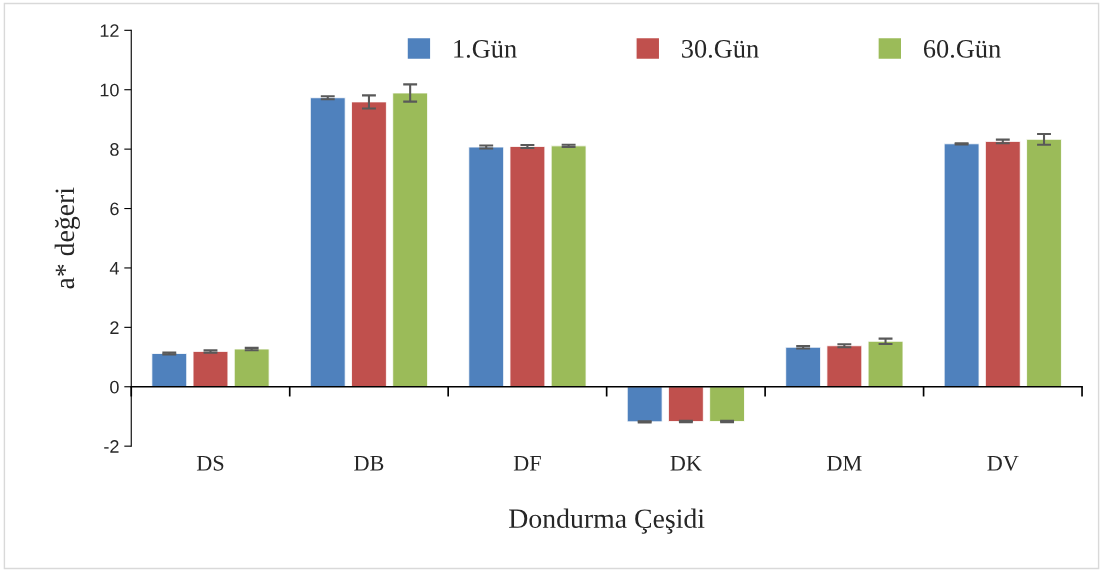 The width and height of the screenshot is (1103, 572). What do you see at coordinates (720, 48) in the screenshot?
I see `legend-label: 30.Gün` at bounding box center [720, 48].